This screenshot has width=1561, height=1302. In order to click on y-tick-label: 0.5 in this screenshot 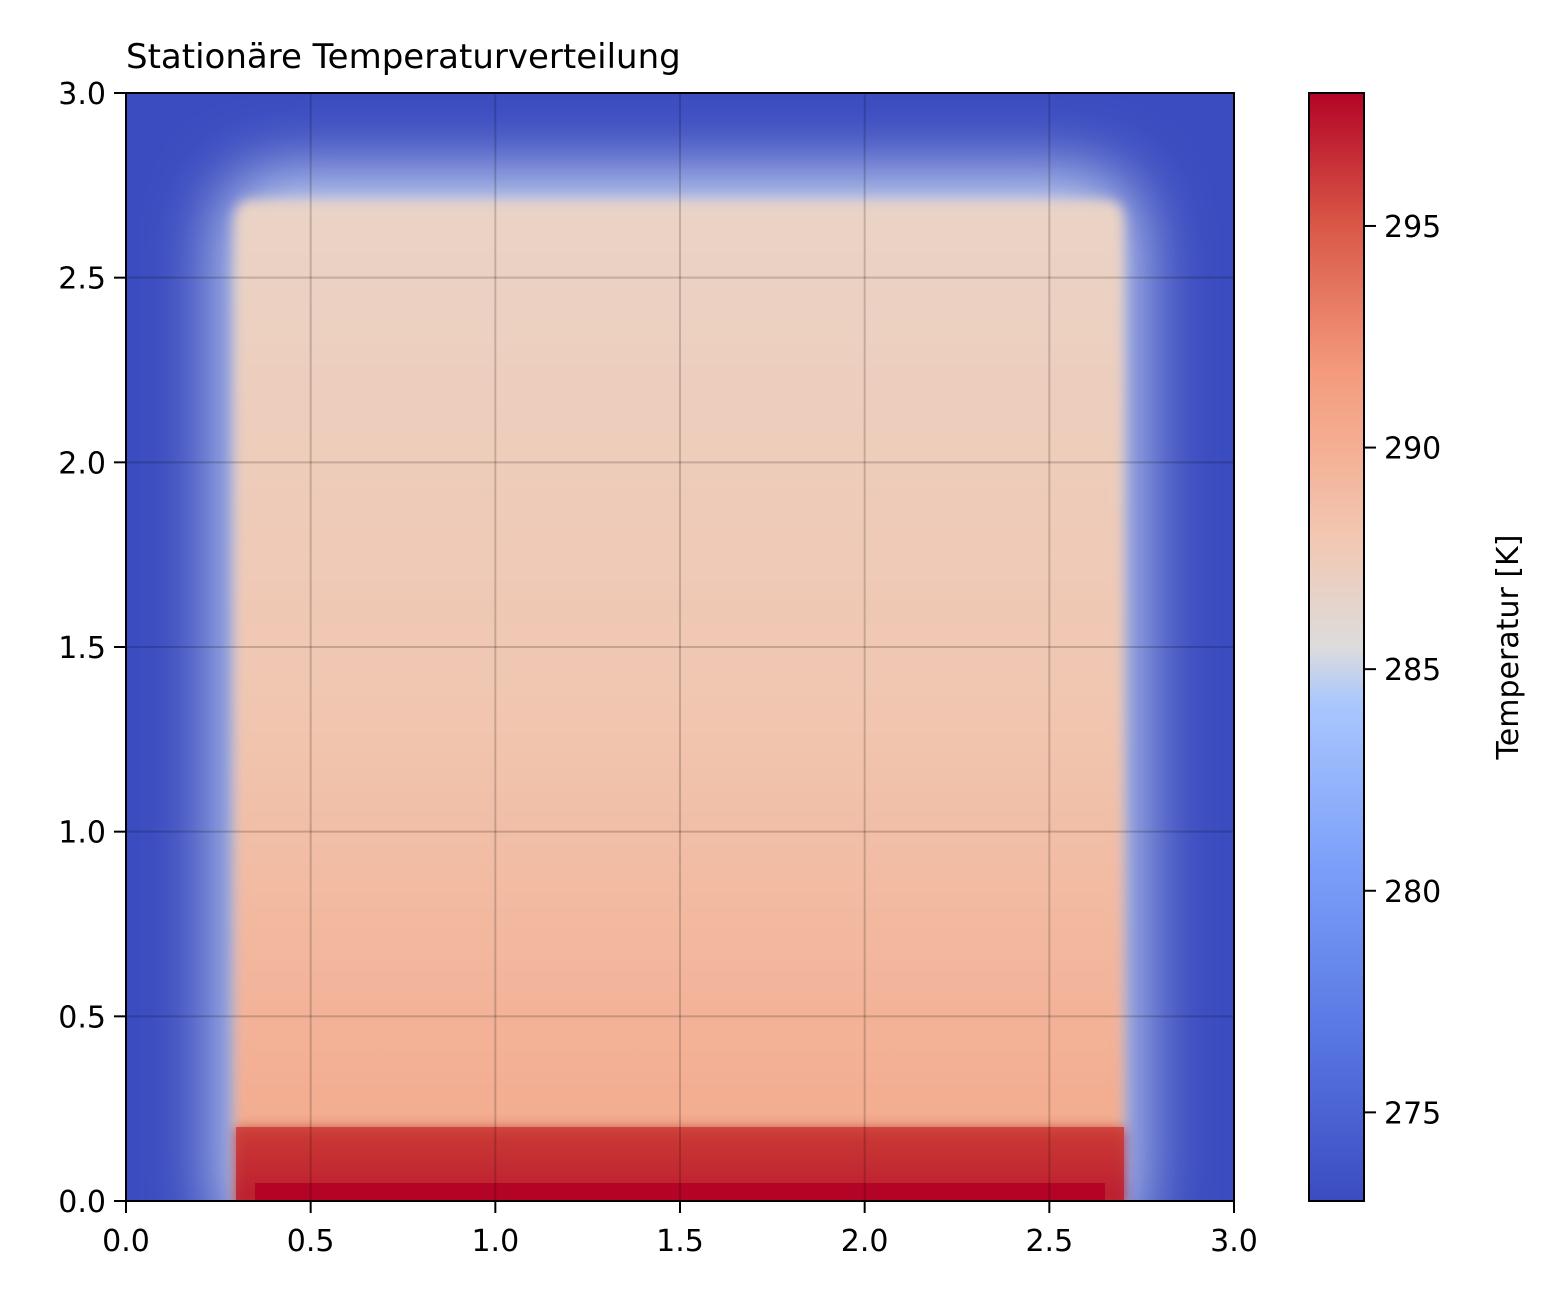, I will do `click(82, 1017)`.